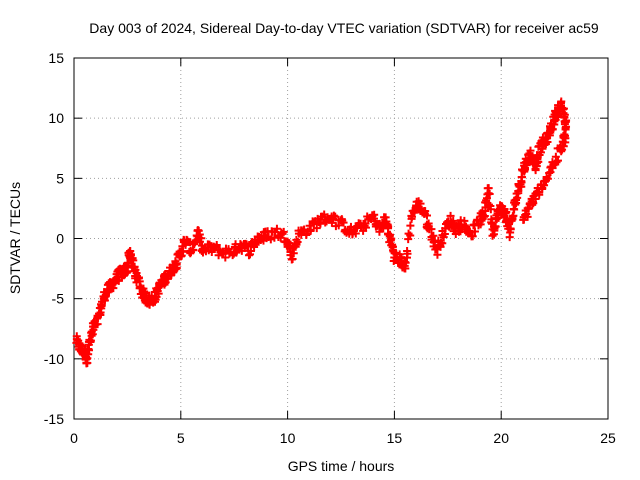 Image resolution: width=640 pixels, height=480 pixels. What do you see at coordinates (288, 438) in the screenshot?
I see `x-tick-label: 10` at bounding box center [288, 438].